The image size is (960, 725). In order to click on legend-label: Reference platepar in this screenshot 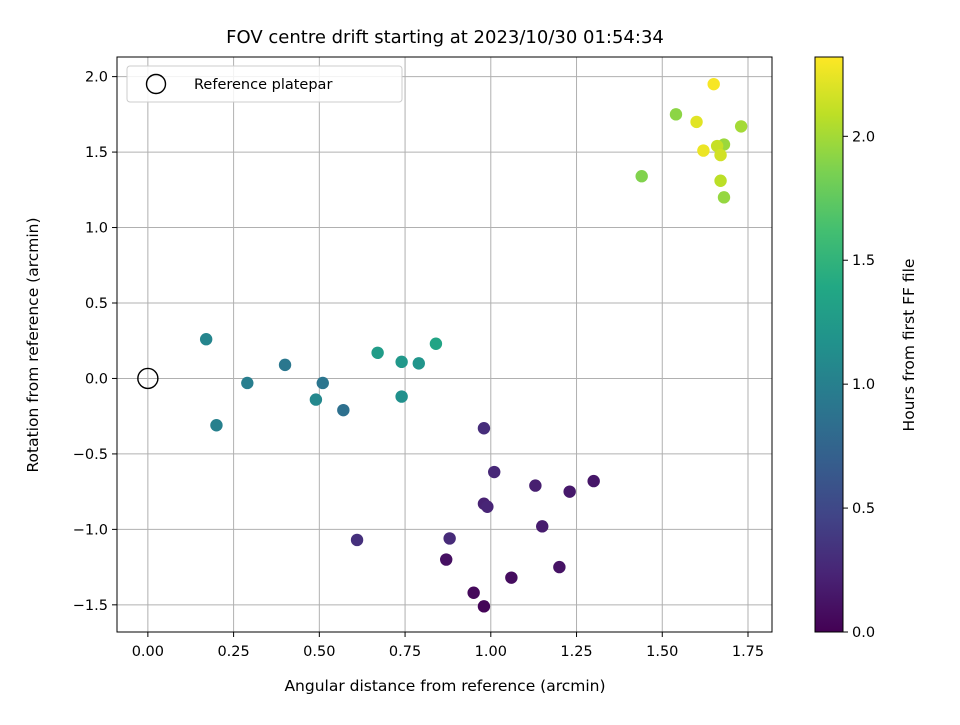, I will do `click(263, 85)`.